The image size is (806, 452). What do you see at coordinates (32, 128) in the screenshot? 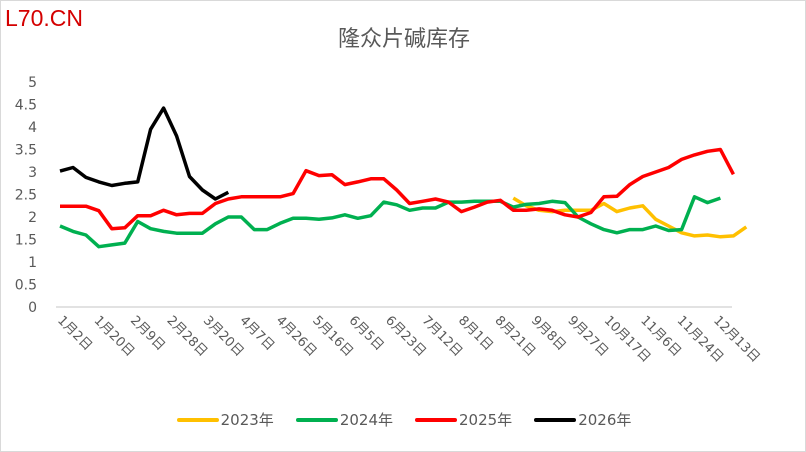
I see `y-tick-label: 4` at bounding box center [32, 128].